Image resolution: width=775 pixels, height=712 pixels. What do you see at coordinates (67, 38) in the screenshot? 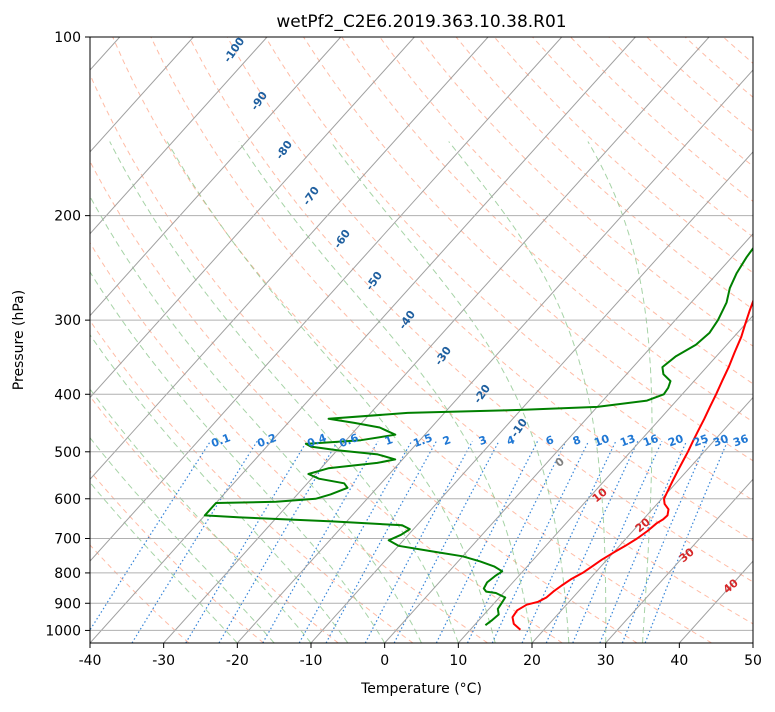
I see `y-tick-label: 100` at bounding box center [67, 38].